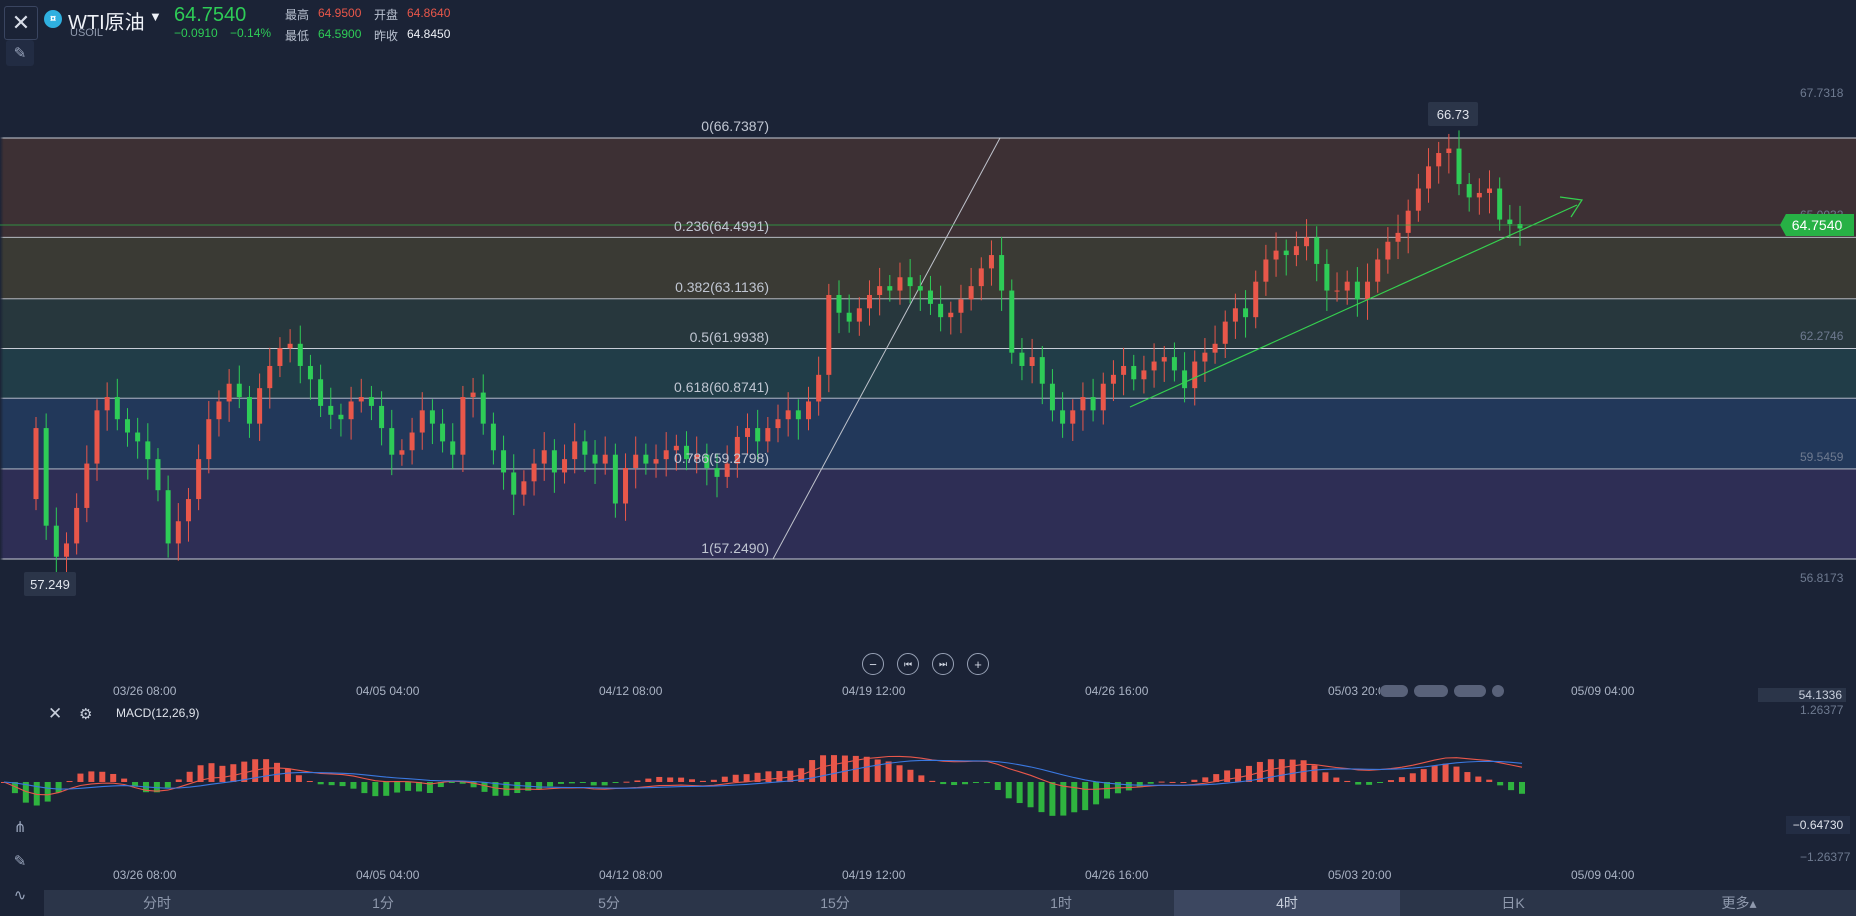  What do you see at coordinates (20, 861) in the screenshot?
I see `pencil-icon: ✎` at bounding box center [20, 861].